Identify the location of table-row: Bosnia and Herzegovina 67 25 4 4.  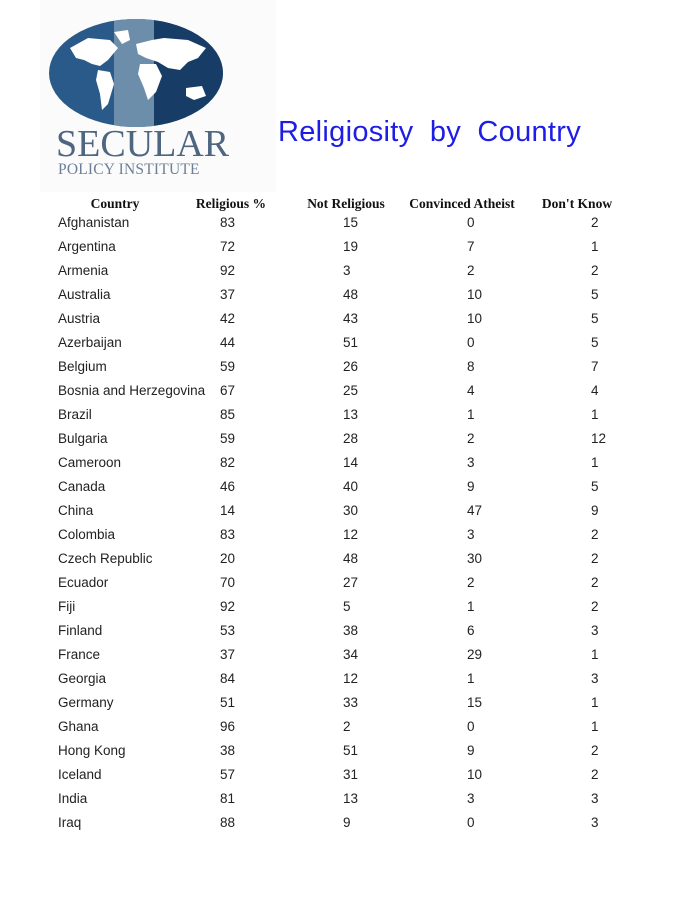
(348, 395).